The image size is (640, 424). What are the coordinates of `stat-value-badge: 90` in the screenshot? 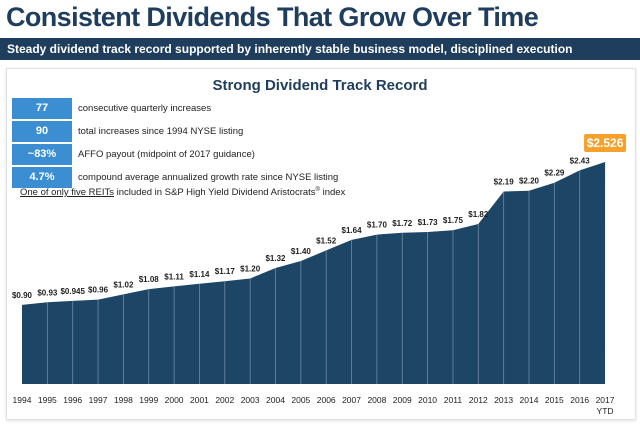 It's located at (42, 131).